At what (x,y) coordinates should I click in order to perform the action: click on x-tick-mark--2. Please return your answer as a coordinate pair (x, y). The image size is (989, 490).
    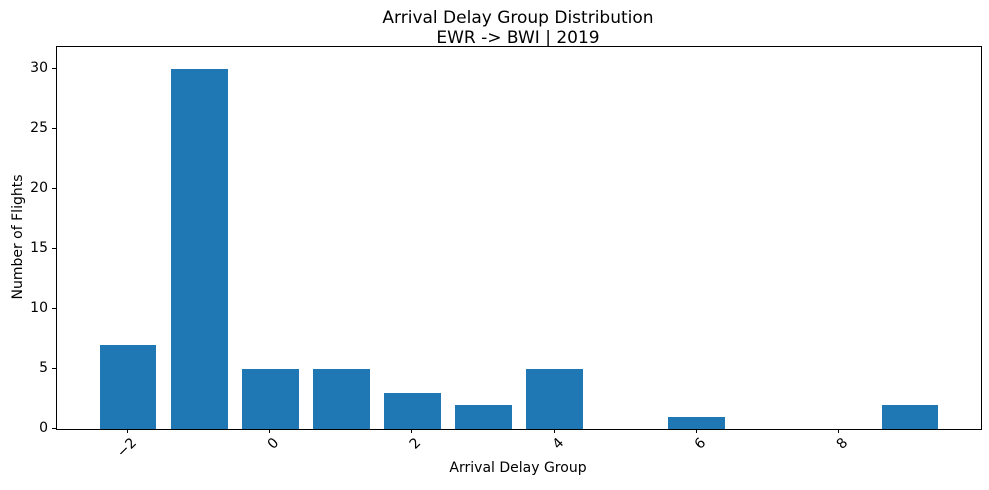
    Looking at the image, I should click on (128, 431).